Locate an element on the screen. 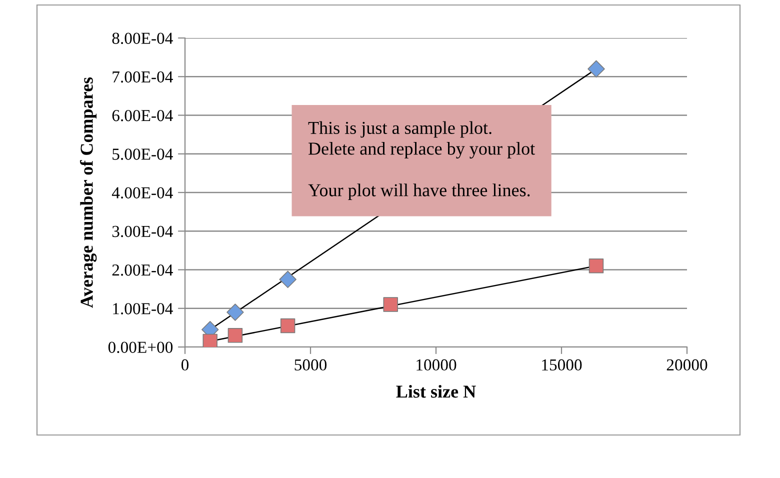 Image resolution: width=780 pixels, height=478 pixels. text: This is just a sample plot. Delete and replace by your plot Your plot will have three lines. is located at coordinates (421, 160).